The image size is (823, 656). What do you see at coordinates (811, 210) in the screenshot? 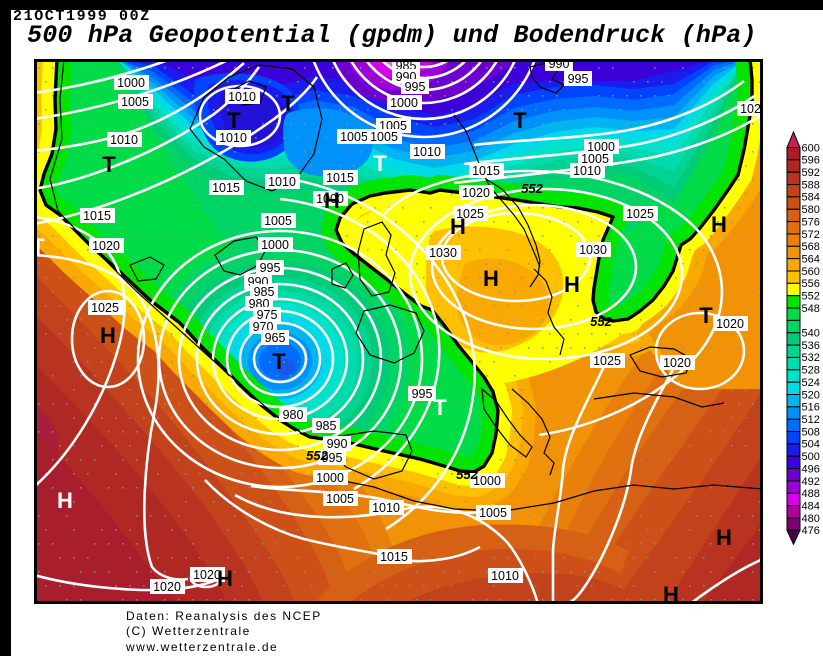
I see `svg-text: 580` at bounding box center [811, 210].